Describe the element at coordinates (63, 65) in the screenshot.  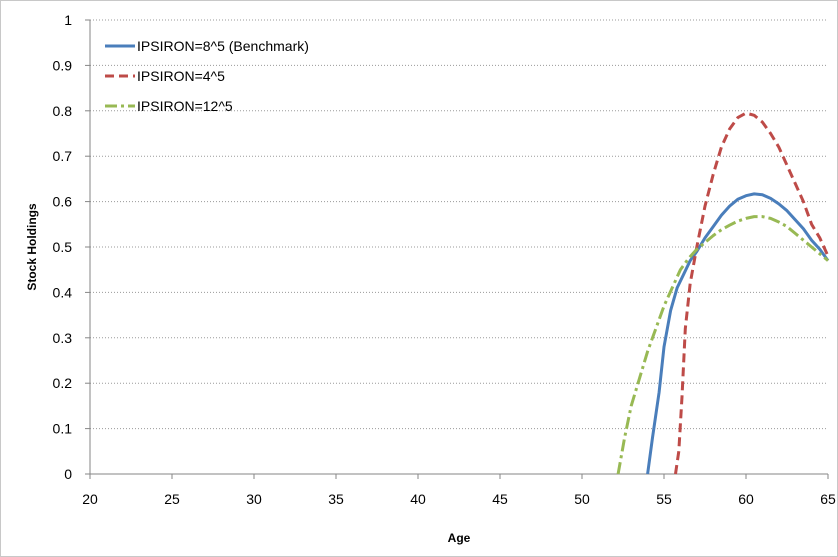
I see `y-tick-label: 0.9` at that location.